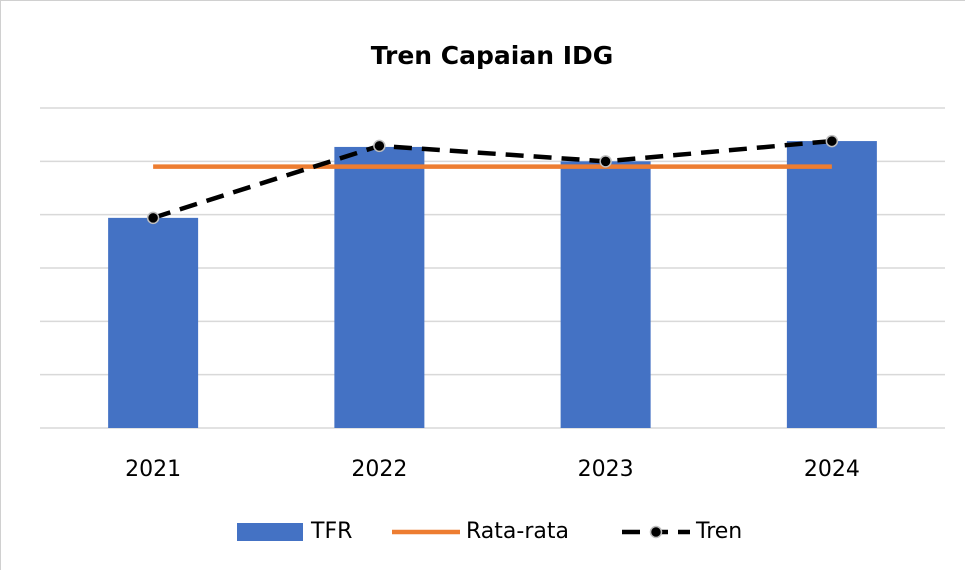  I want to click on x-tick-label: 2021, so click(153, 469).